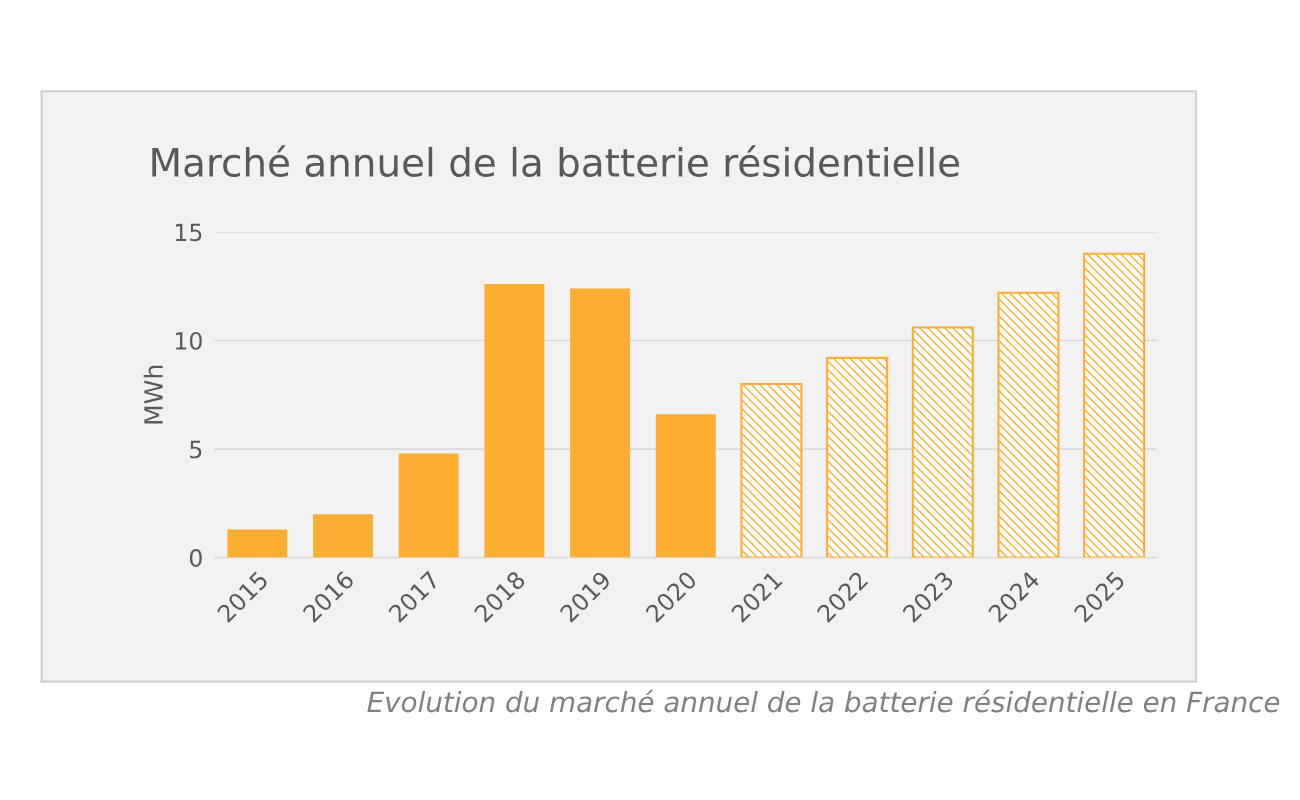 The height and width of the screenshot is (800, 1300). I want to click on y-tick-label: 15, so click(188, 232).